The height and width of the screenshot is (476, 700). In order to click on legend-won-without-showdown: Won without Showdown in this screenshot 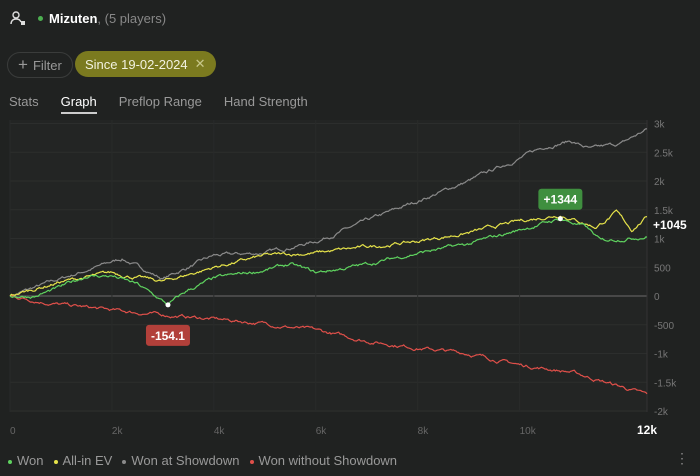, I will do `click(323, 460)`.